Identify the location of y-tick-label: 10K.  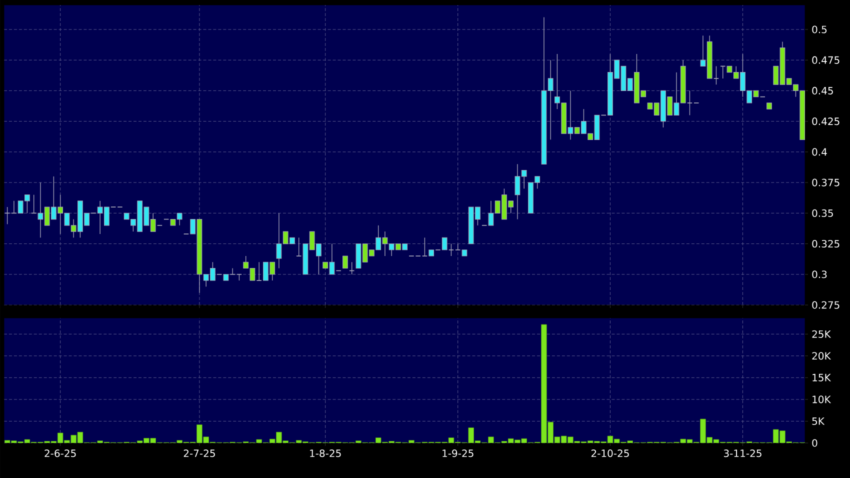
(822, 400).